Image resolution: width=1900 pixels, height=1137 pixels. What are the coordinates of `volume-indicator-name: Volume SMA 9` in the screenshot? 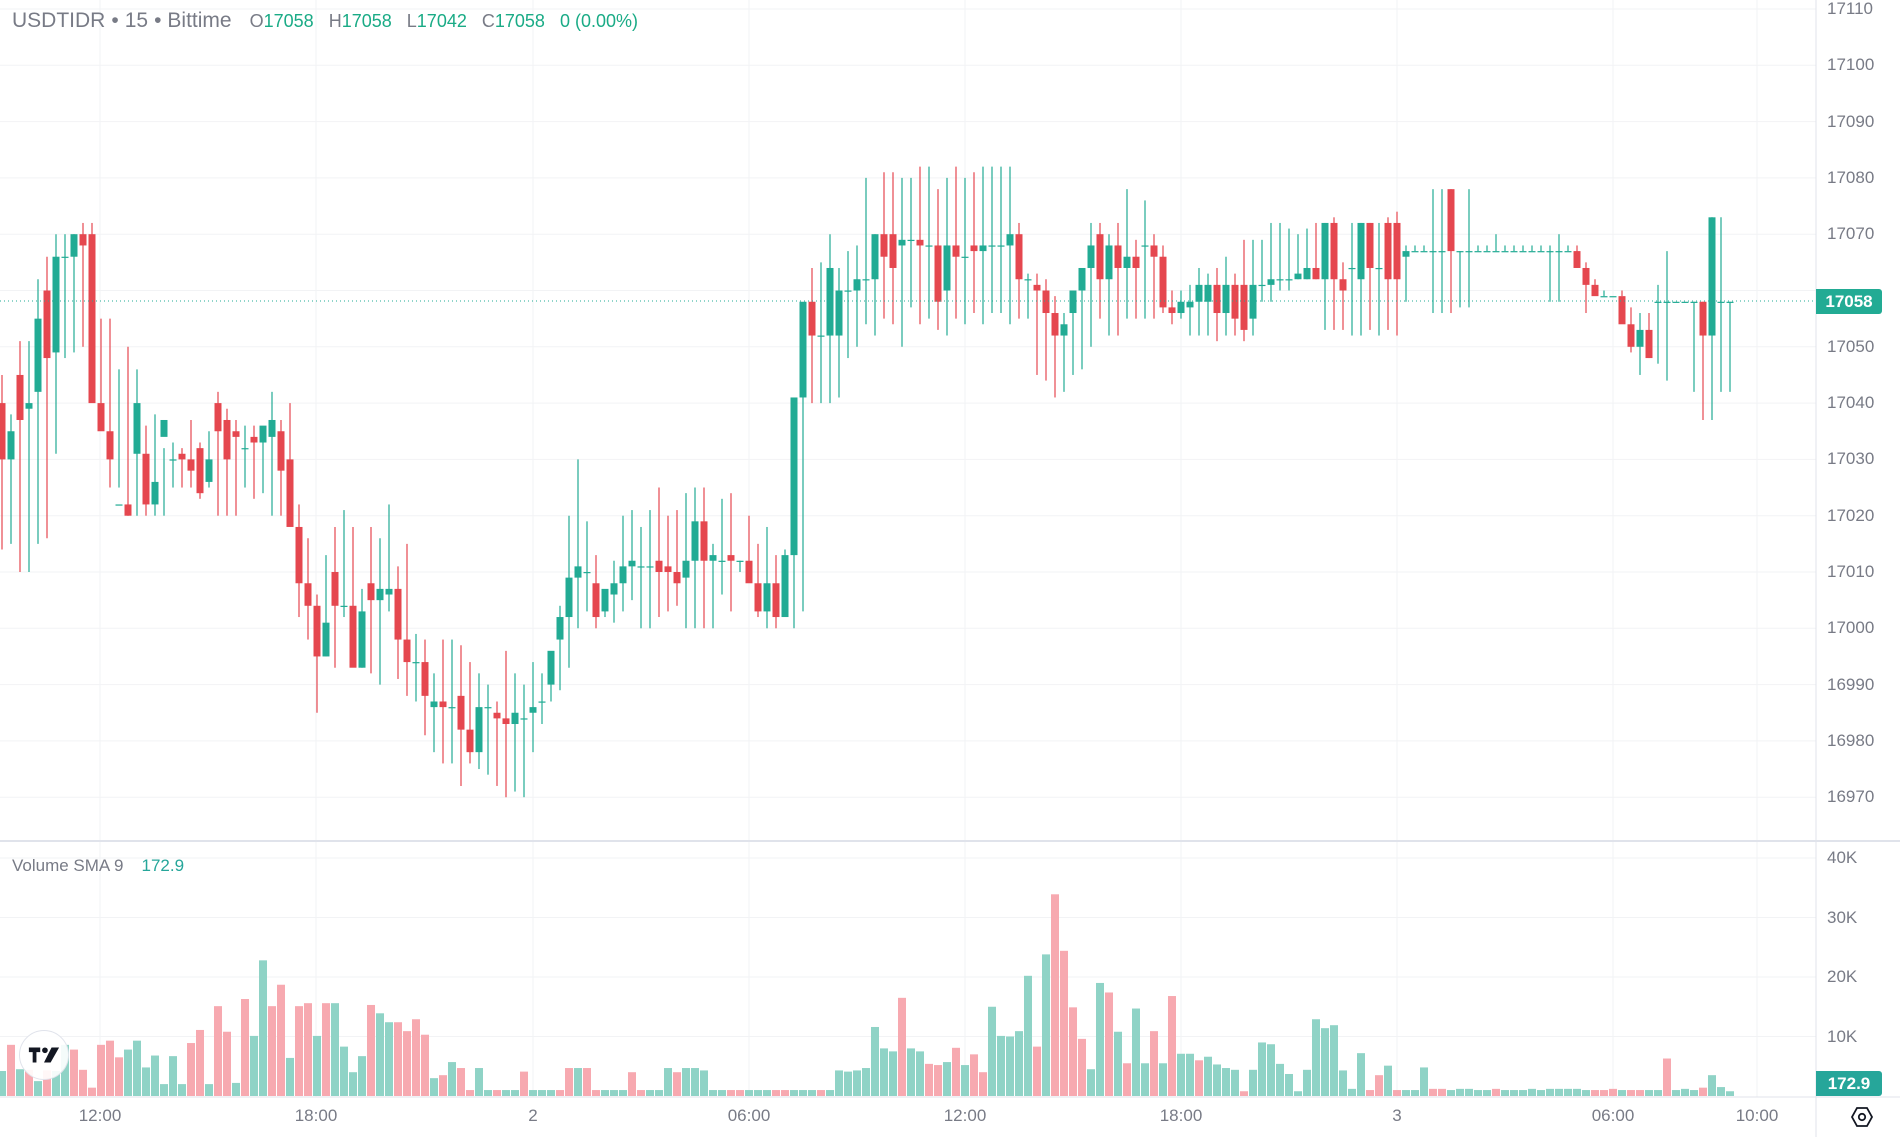 It's located at (68, 865).